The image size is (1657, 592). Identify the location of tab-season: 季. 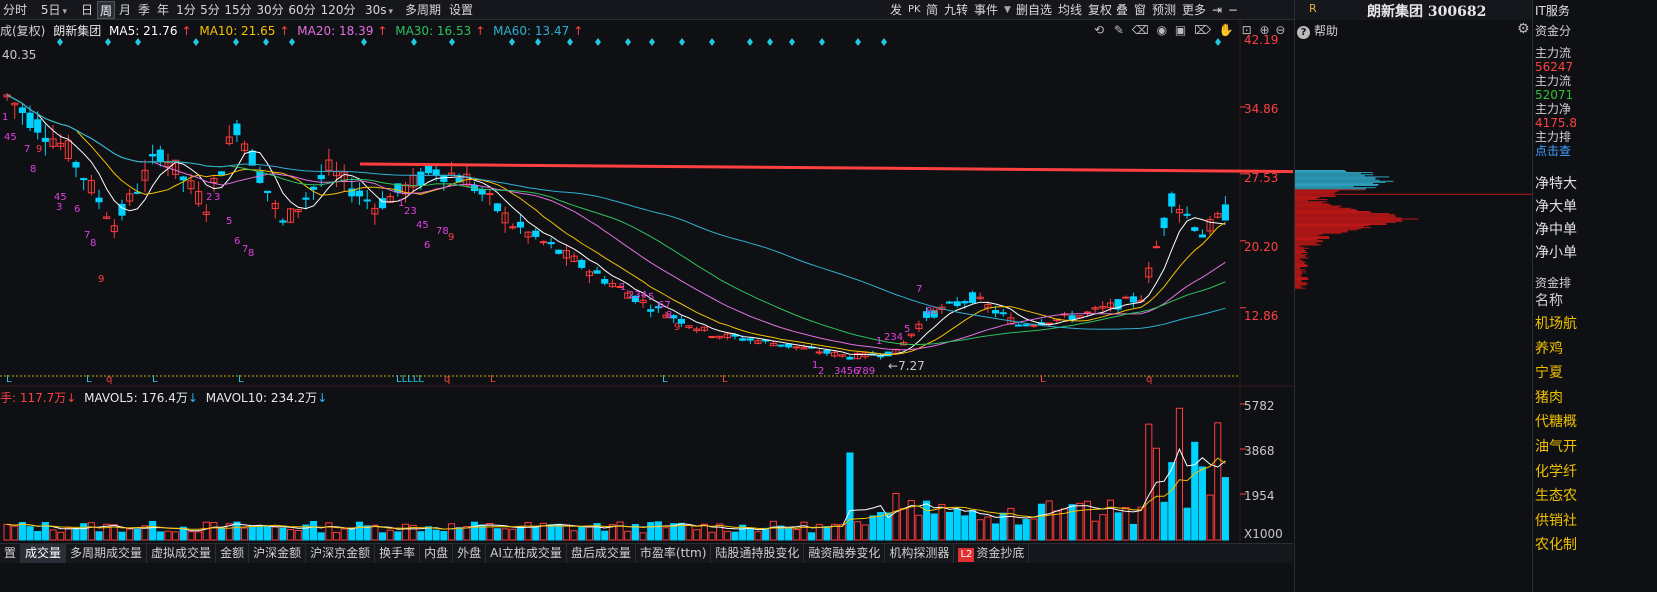
(143, 10).